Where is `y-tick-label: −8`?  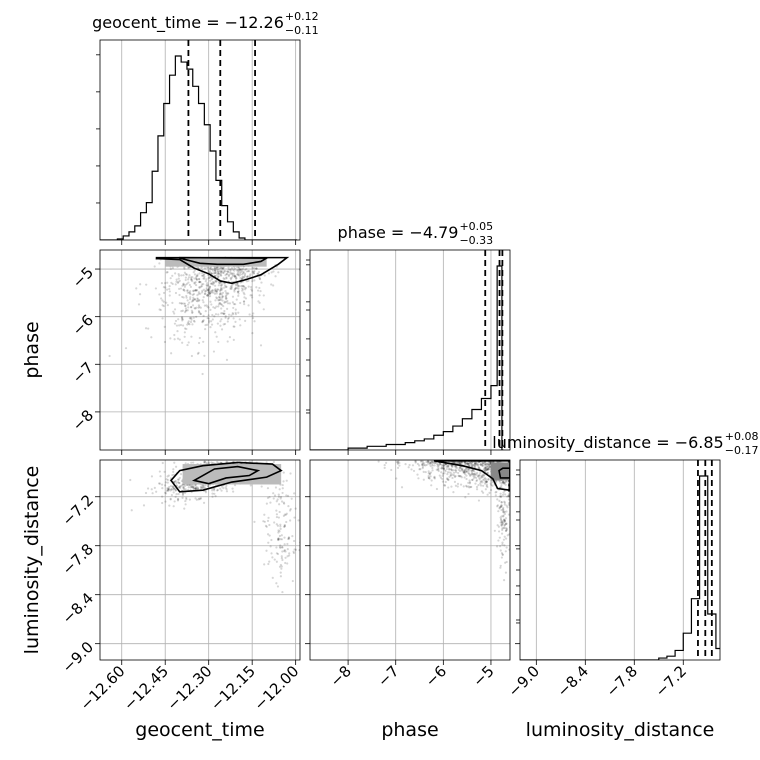 y-tick-label: −8 is located at coordinates (83, 420).